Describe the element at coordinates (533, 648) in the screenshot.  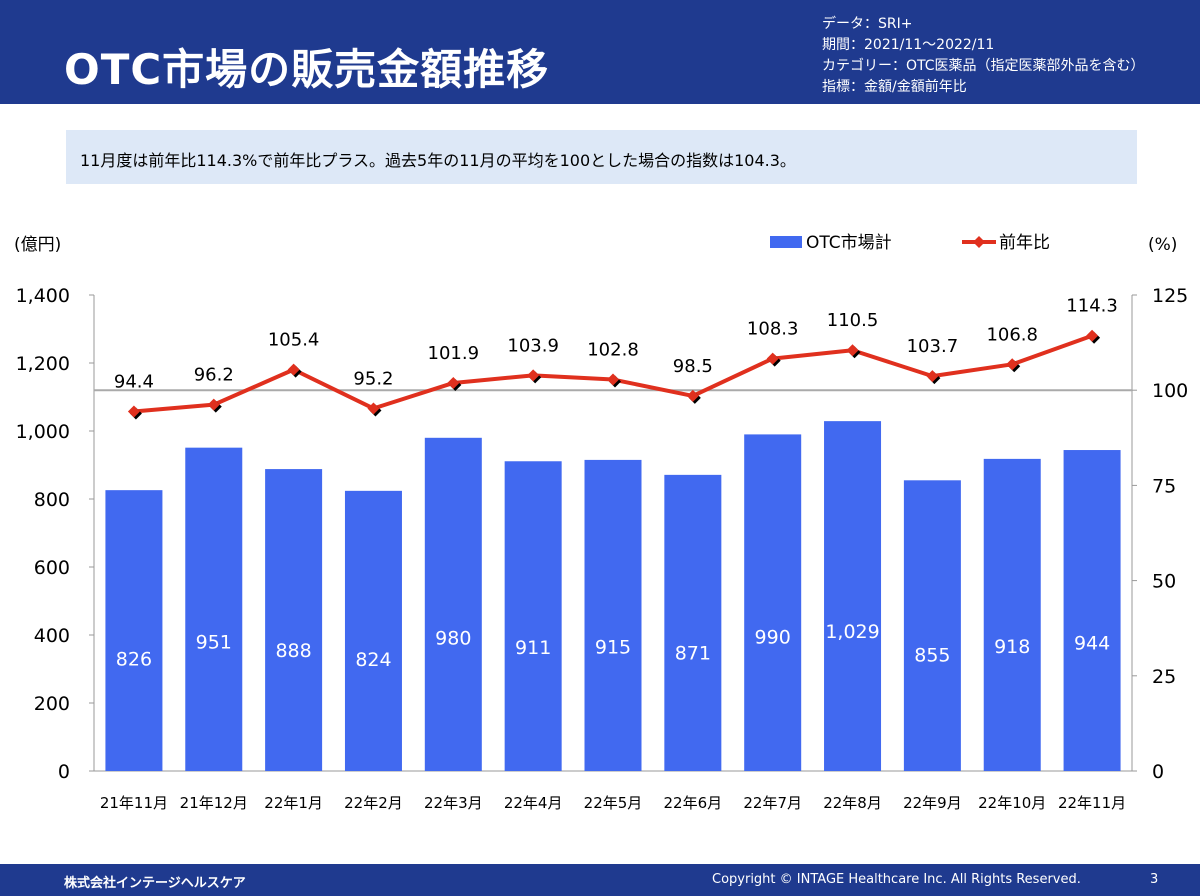
I see `bar-value-label: 911` at that location.